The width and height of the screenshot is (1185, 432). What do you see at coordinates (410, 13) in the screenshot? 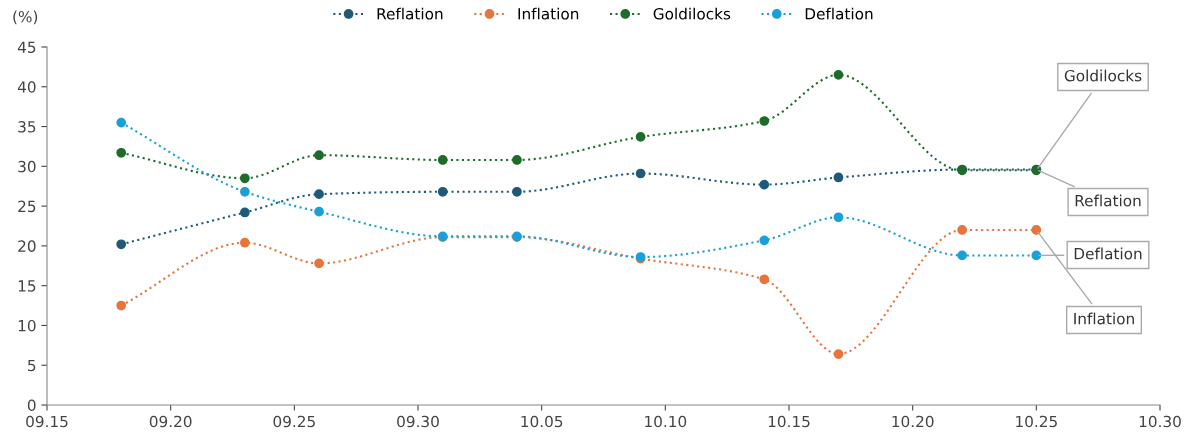
I see `legend-label: Reflation` at bounding box center [410, 13].